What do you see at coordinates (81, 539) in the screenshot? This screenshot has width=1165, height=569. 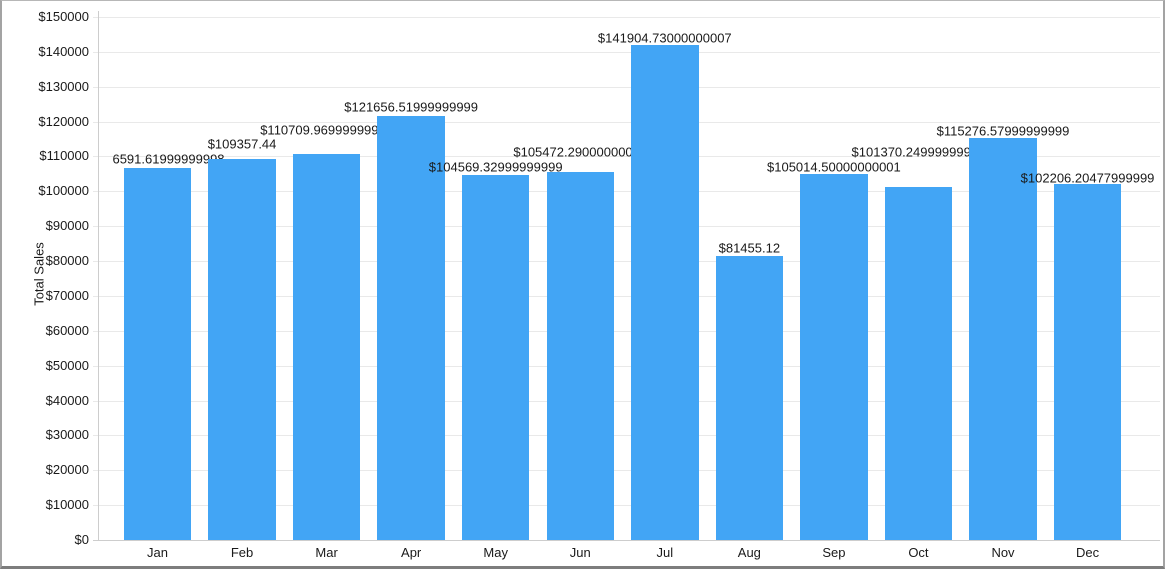 I see `y-tick-label: $0` at bounding box center [81, 539].